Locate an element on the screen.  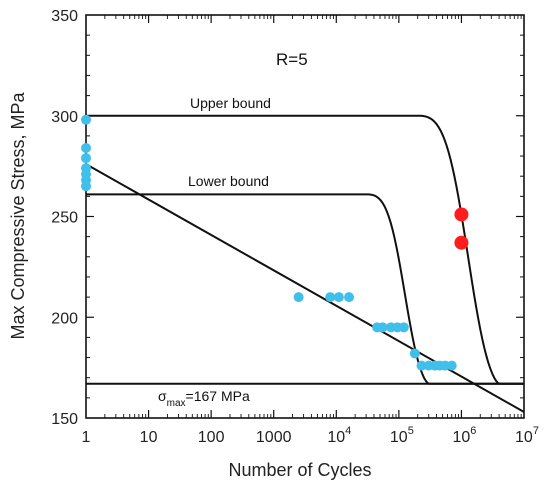
annotation-endurance: σmax=167 MPa is located at coordinates (204, 398).